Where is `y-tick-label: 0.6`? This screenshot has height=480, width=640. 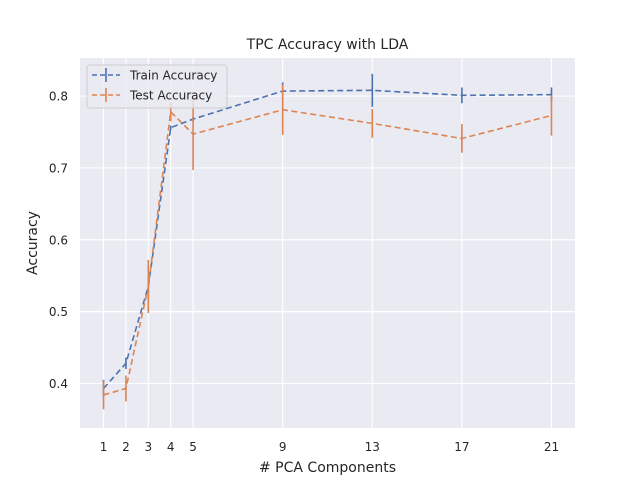
y-tick-label: 0.6 is located at coordinates (58, 240).